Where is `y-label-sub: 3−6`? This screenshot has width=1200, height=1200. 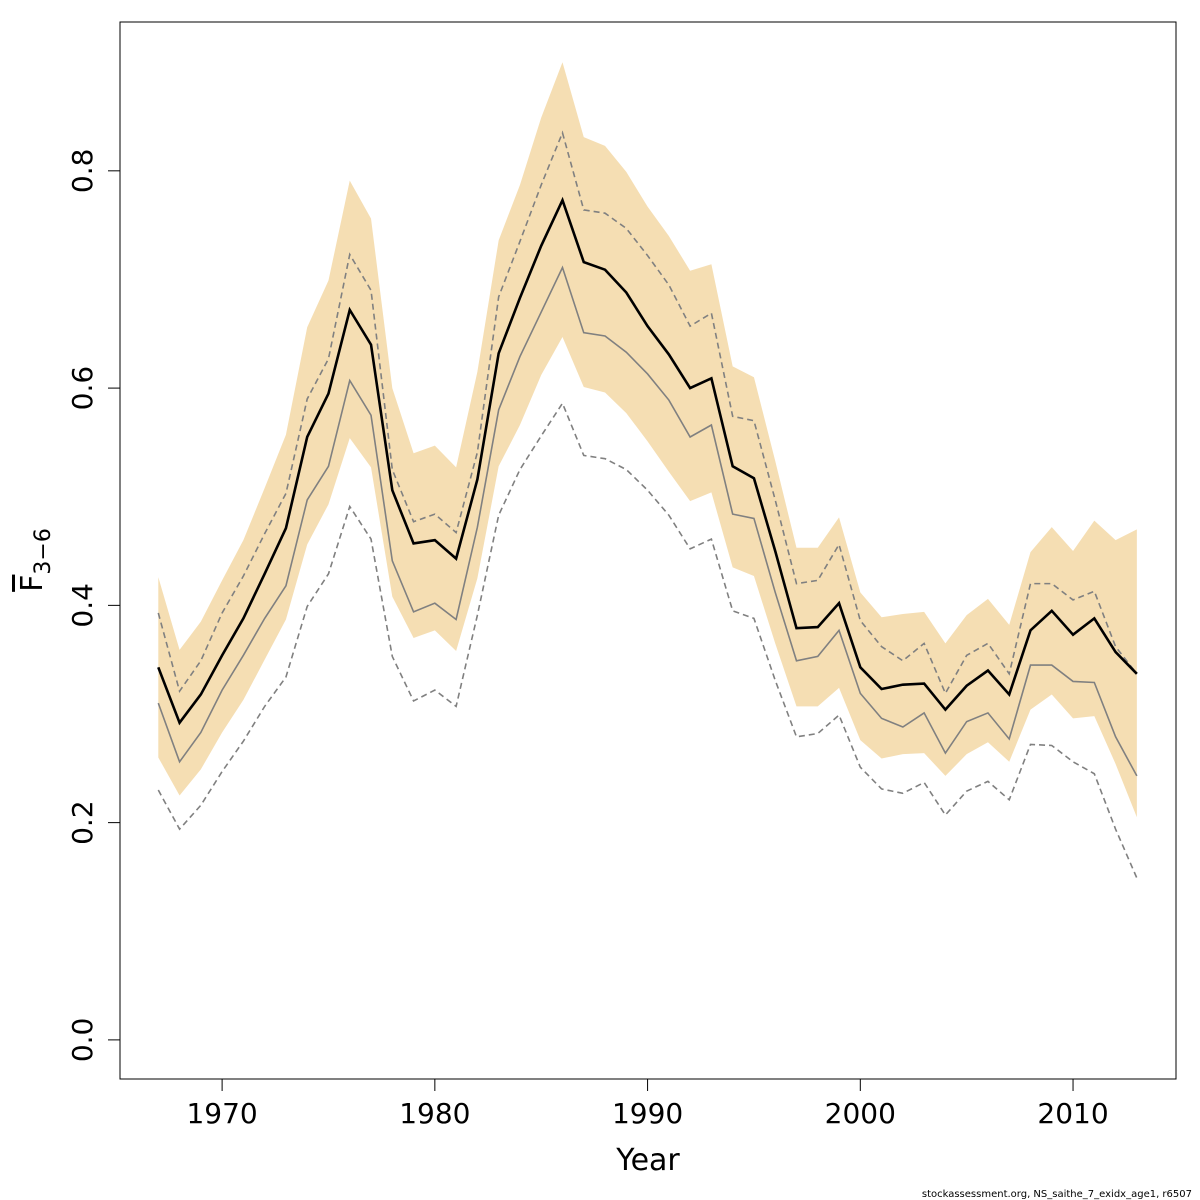 y-label-sub: 3−6 is located at coordinates (43, 551).